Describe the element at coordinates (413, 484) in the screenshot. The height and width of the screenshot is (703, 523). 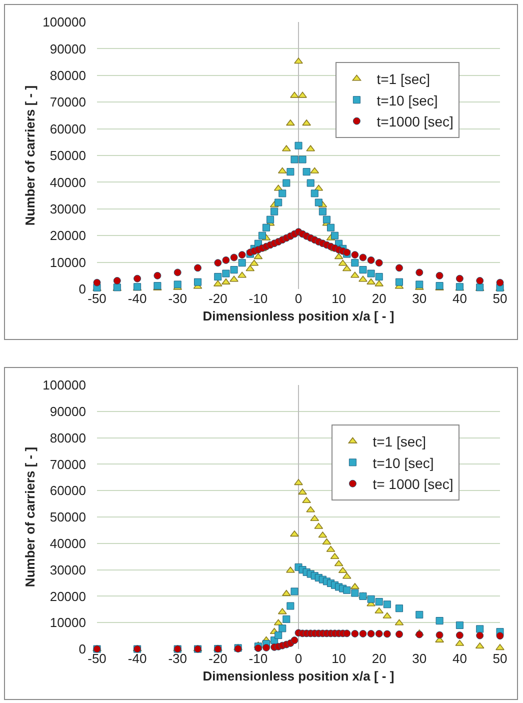
I see `legend-label: t= 1000 [sec]` at that location.